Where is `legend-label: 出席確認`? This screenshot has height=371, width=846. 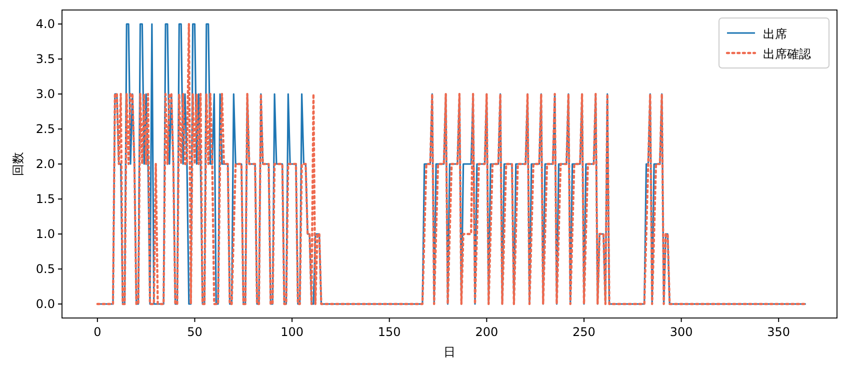
legend-label: 出席確認 is located at coordinates (787, 54).